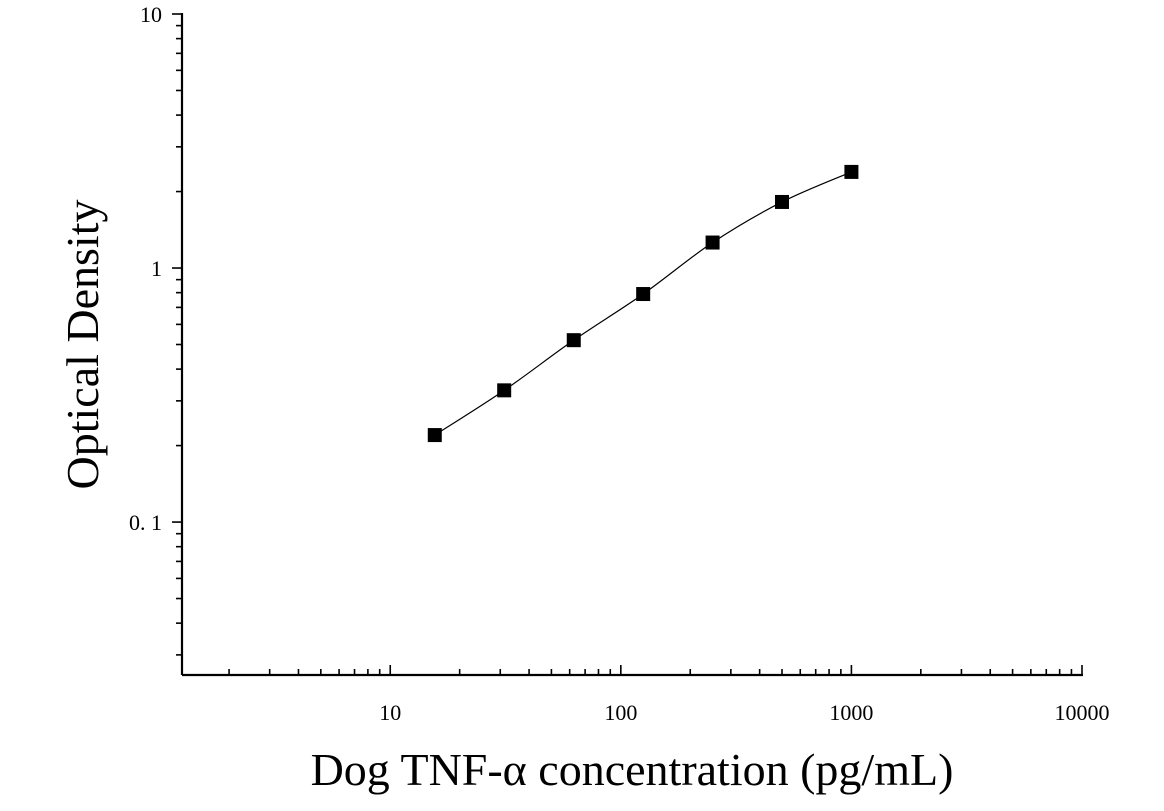 The image size is (1164, 811). I want to click on x-tick-label: 100, so click(620, 712).